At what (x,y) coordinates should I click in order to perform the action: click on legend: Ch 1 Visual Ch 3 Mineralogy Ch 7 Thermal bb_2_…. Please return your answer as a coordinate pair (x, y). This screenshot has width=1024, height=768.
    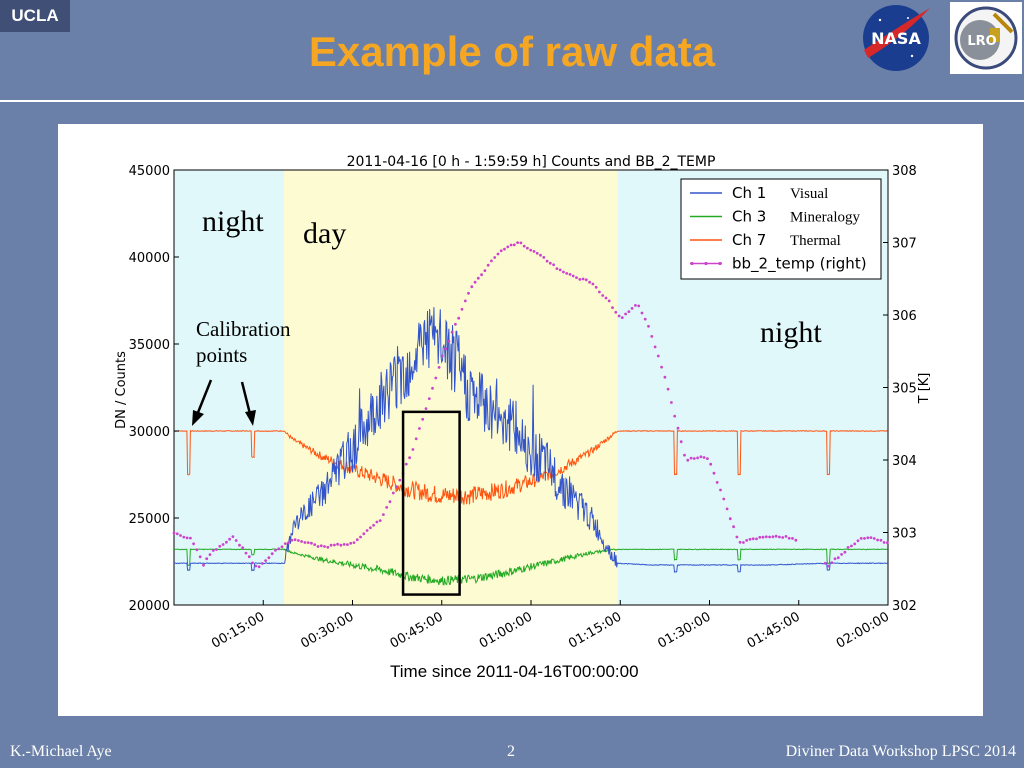
    Looking at the image, I should click on (781, 229).